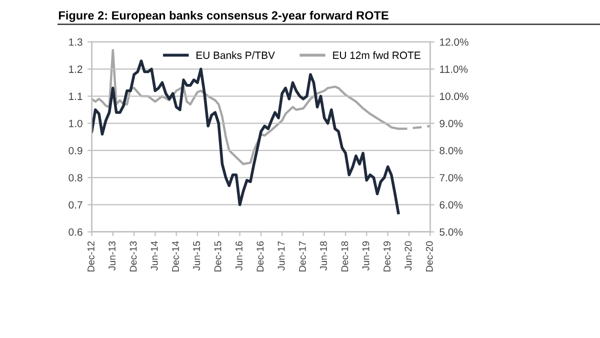  I want to click on x-tick-label: Jun-20, so click(408, 255).